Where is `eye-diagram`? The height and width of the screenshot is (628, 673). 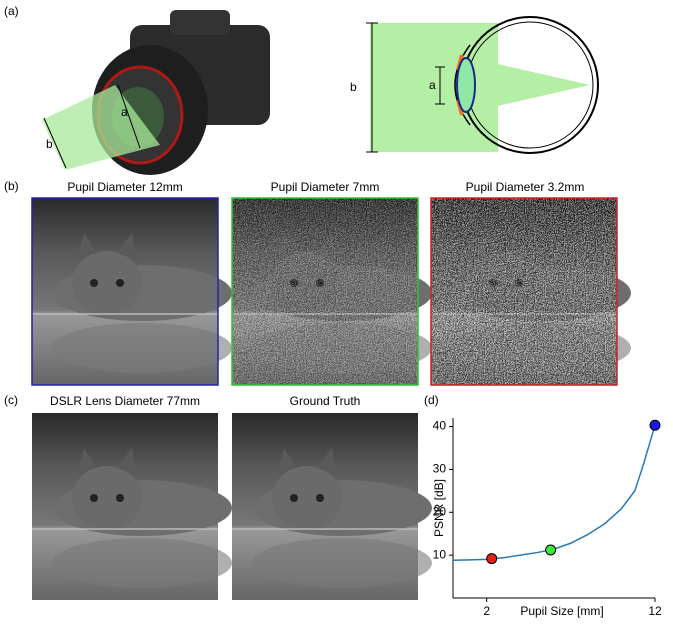
eye-diagram is located at coordinates (482, 85).